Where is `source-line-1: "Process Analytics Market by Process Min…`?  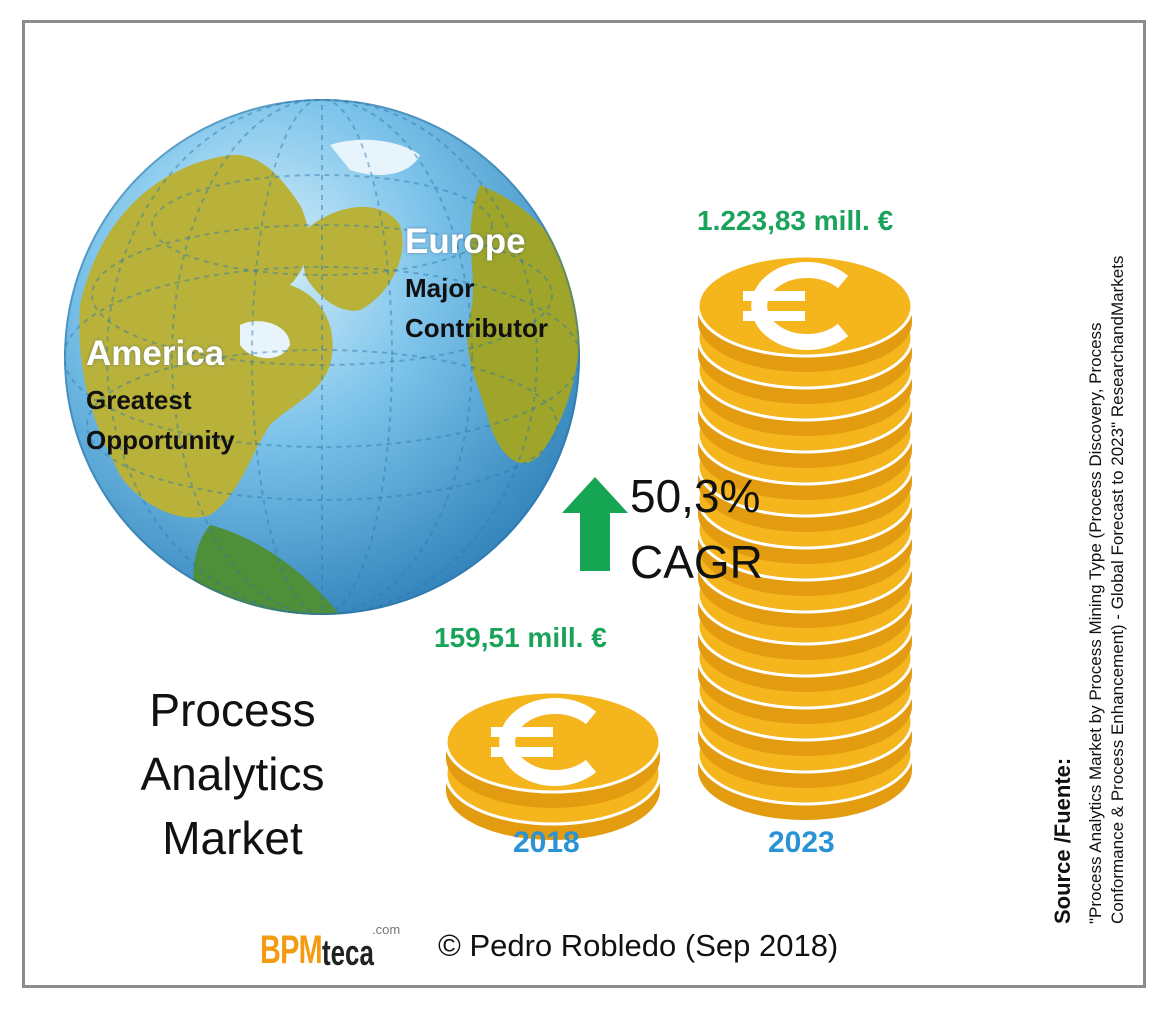 source-line-1: "Process Analytics Market by Process Min… is located at coordinates (1095, 623).